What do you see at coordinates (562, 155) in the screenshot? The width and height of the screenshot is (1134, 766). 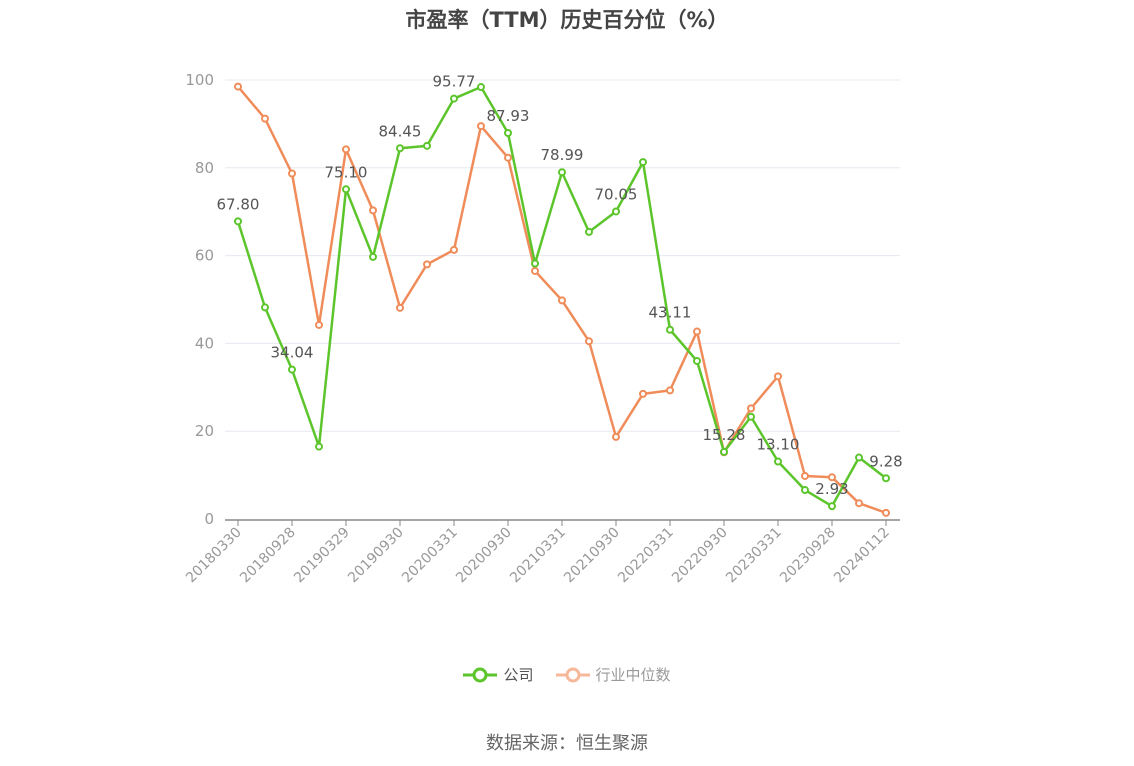 I see `data-label: 78.99` at bounding box center [562, 155].